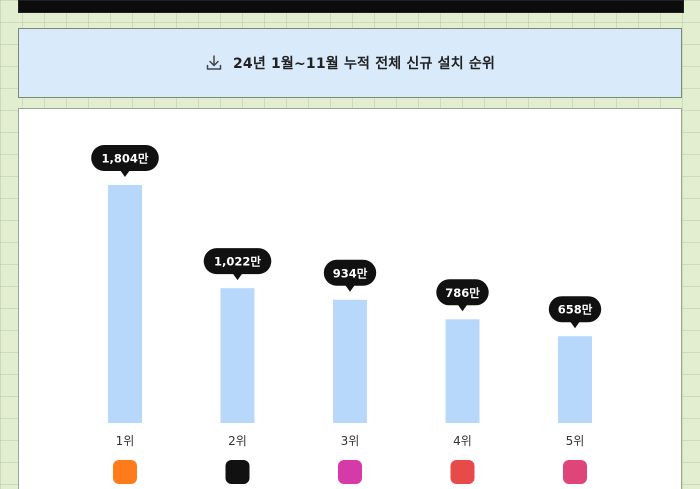  I want to click on chart-title-box: 24년 1월~11월 누적 전체 신규 설치 순위, so click(350, 63).